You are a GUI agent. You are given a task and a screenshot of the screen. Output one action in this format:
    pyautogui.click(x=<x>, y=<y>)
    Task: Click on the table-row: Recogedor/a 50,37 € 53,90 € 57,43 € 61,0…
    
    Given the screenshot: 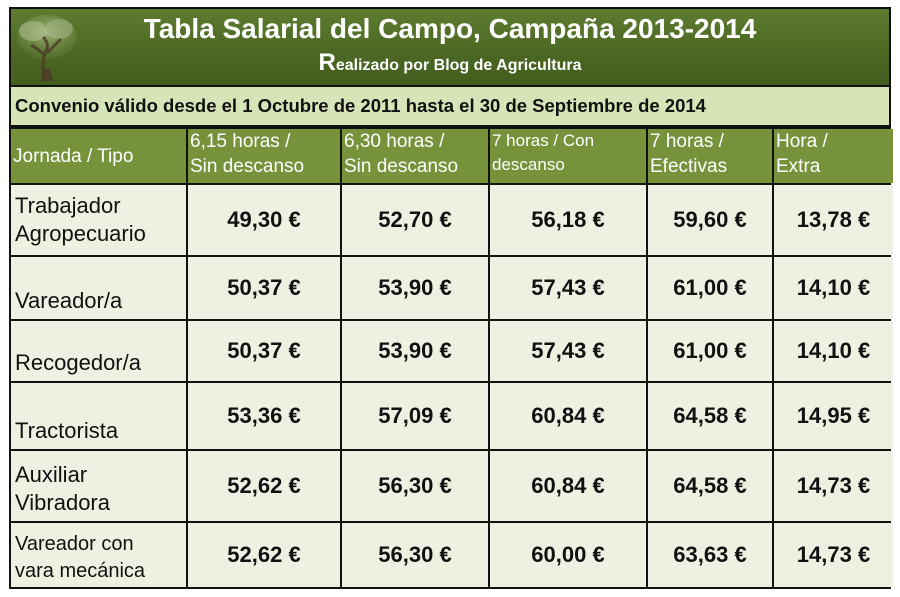 What is the action you would take?
    pyautogui.click(x=452, y=351)
    